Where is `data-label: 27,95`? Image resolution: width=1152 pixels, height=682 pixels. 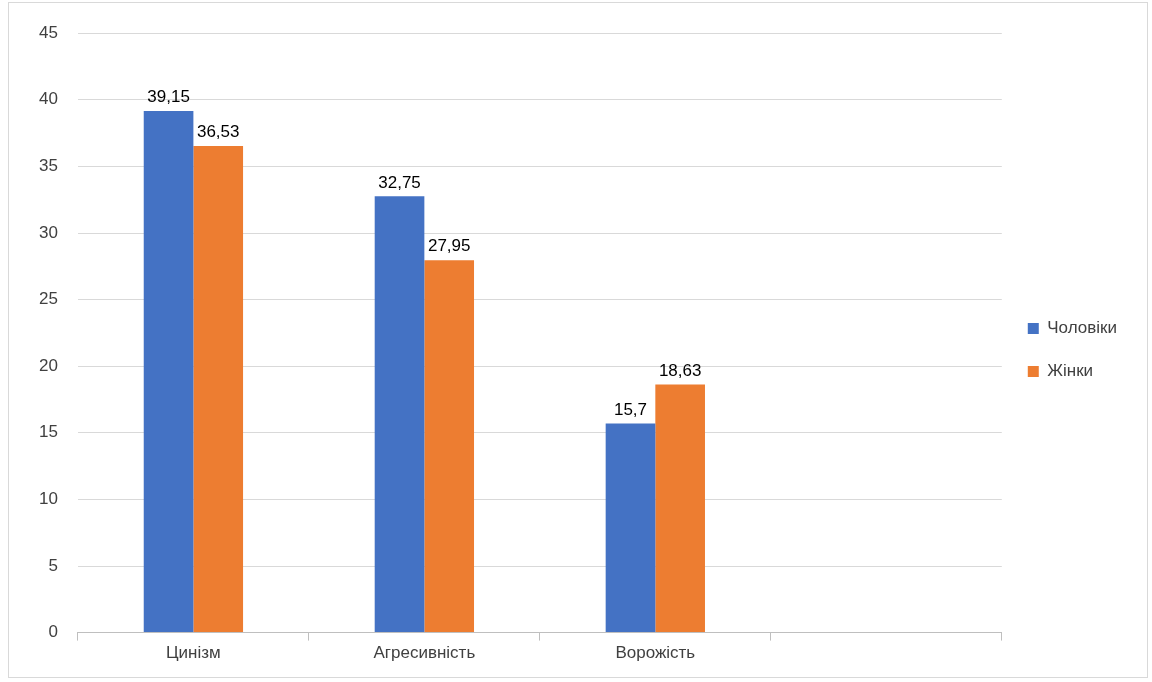 data-label: 27,95 is located at coordinates (449, 246).